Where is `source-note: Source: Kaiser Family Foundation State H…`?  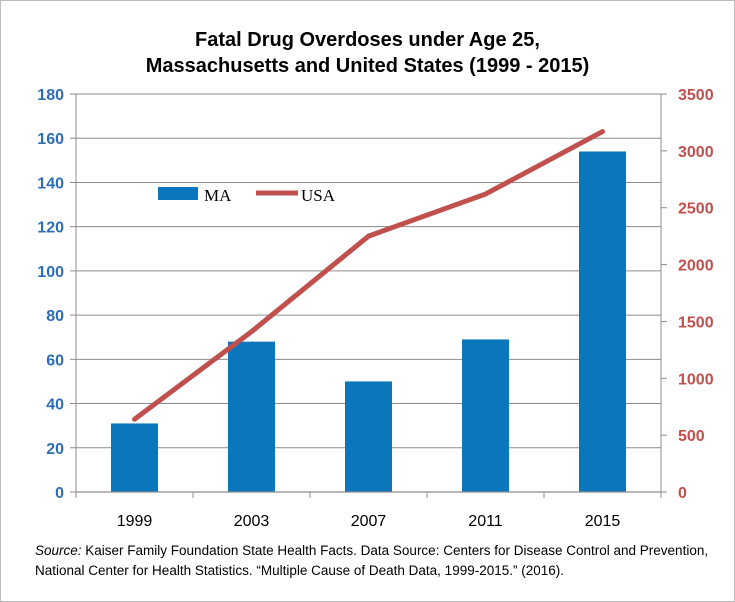
source-note: Source: Kaiser Family Foundation State H… is located at coordinates (380, 561).